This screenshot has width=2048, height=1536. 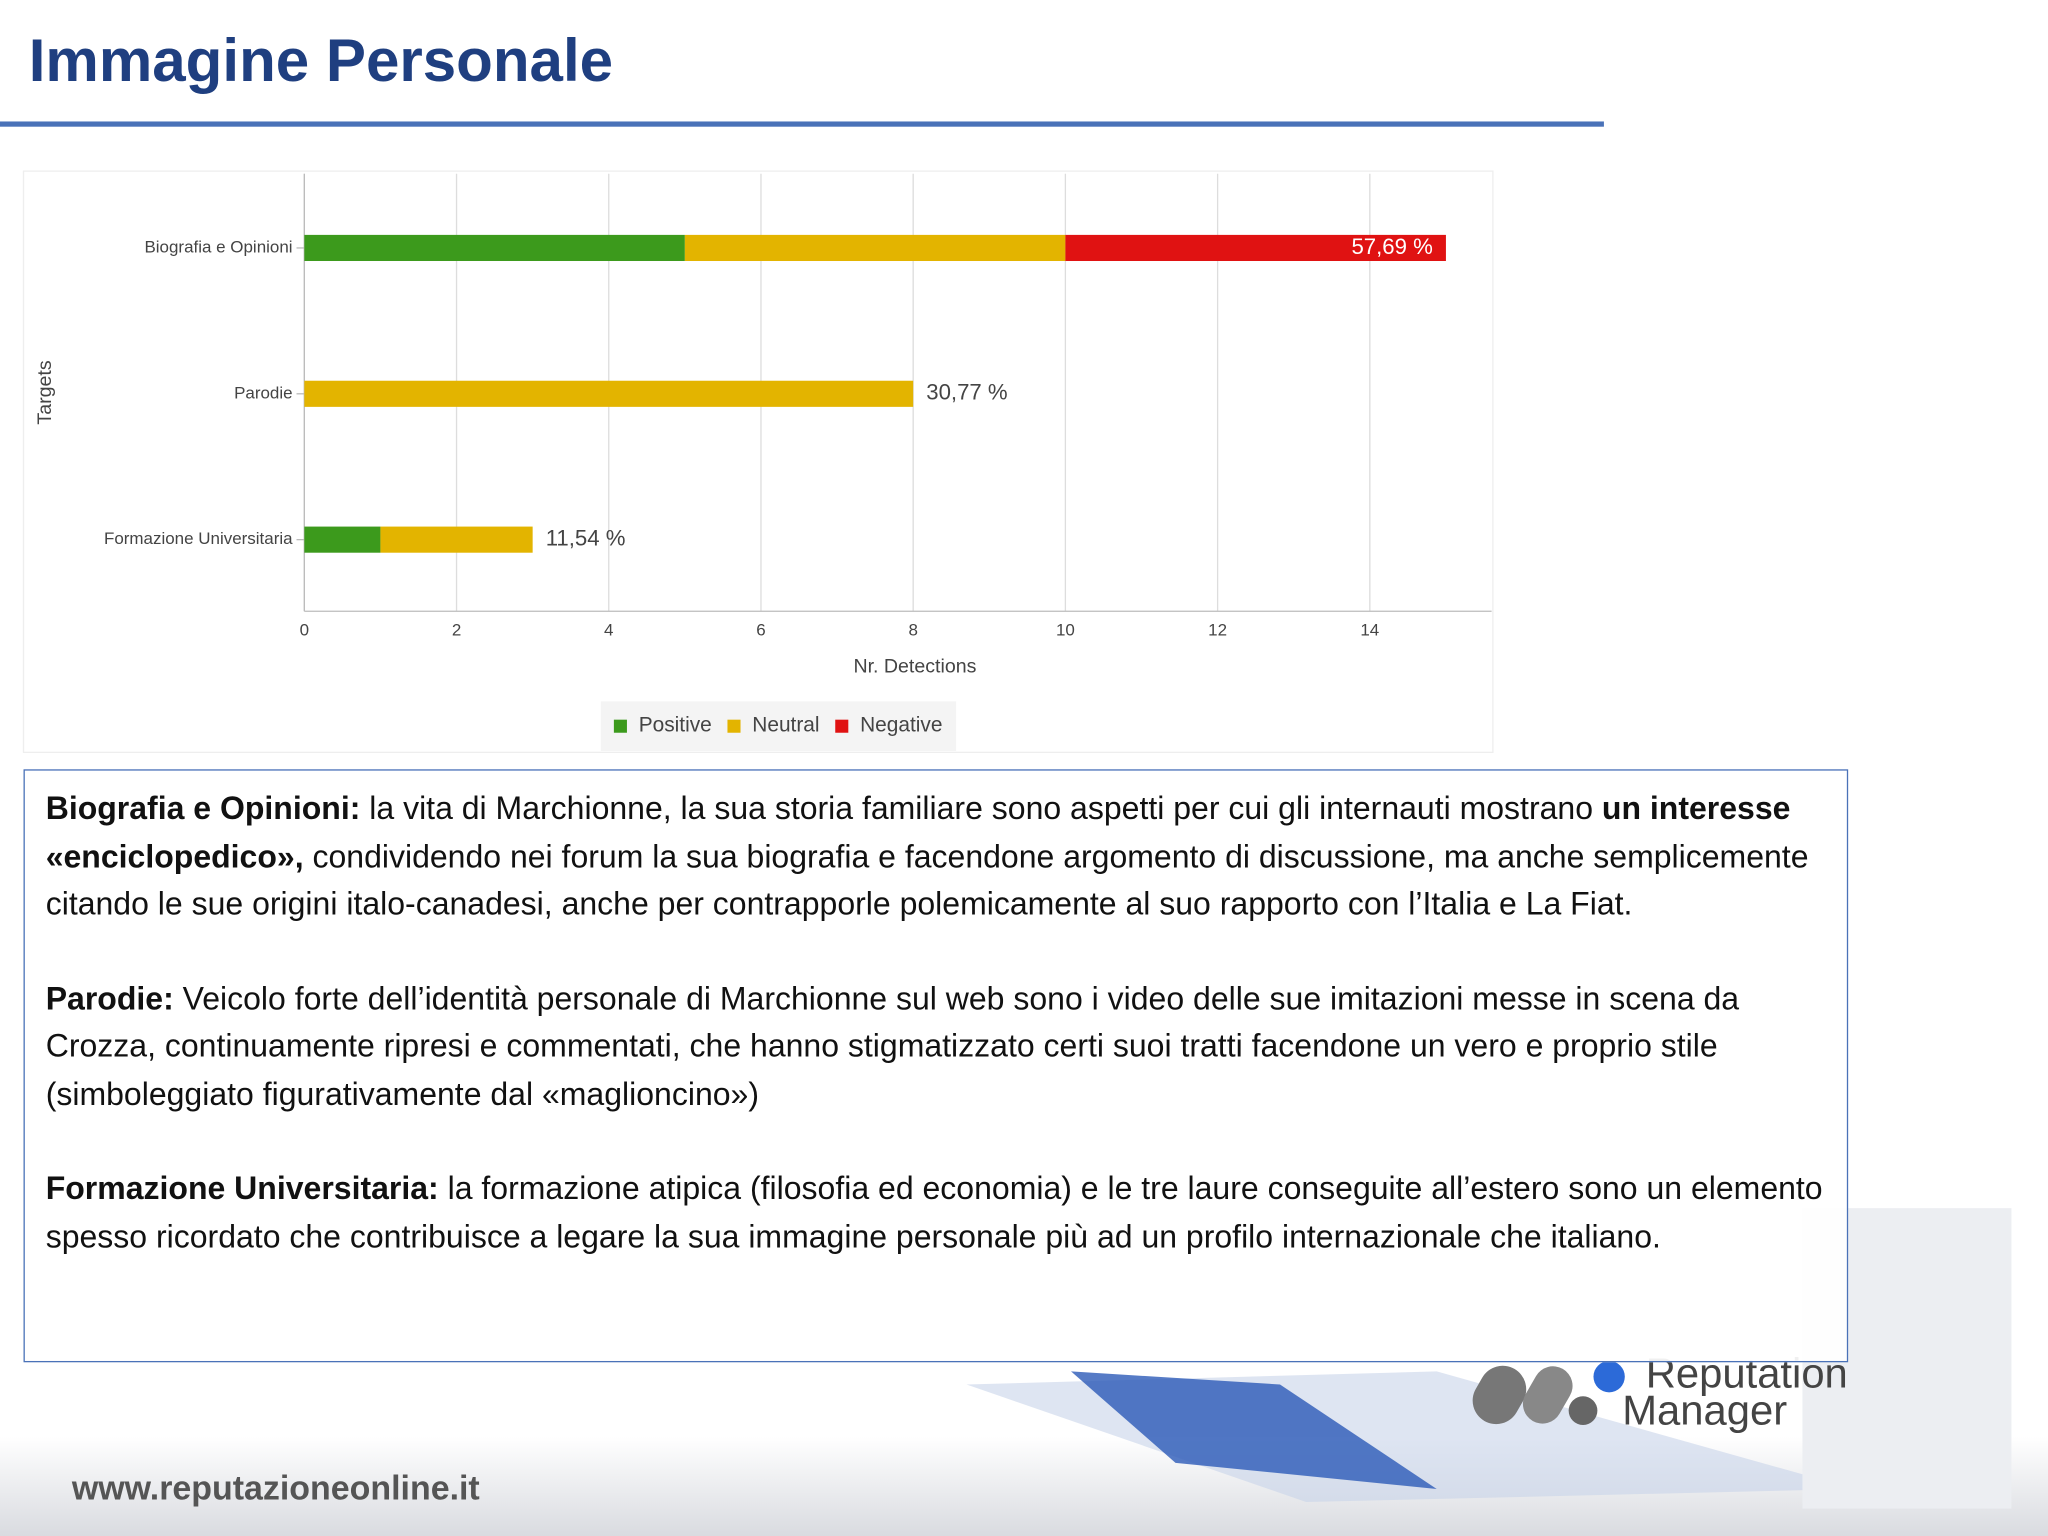 I want to click on x-tick-label: 12, so click(x=1217, y=629).